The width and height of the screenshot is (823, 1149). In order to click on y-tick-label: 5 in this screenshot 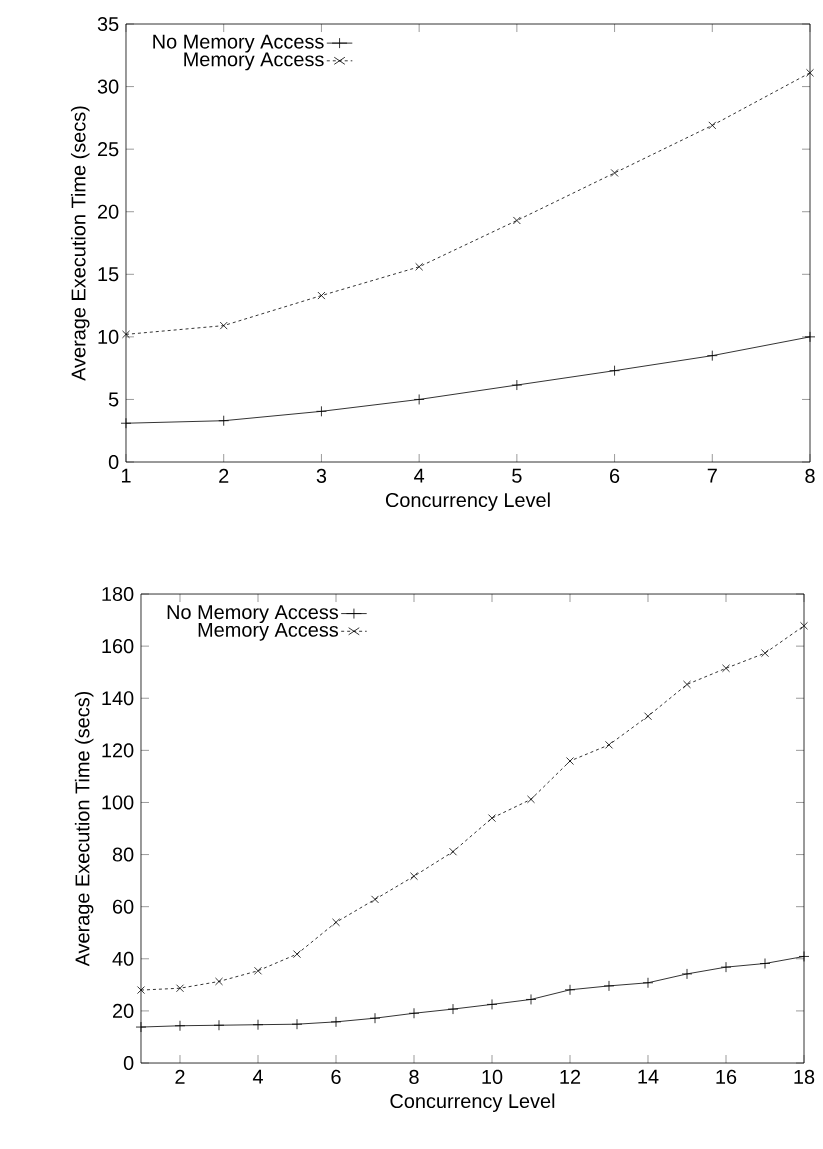, I will do `click(113, 399)`.